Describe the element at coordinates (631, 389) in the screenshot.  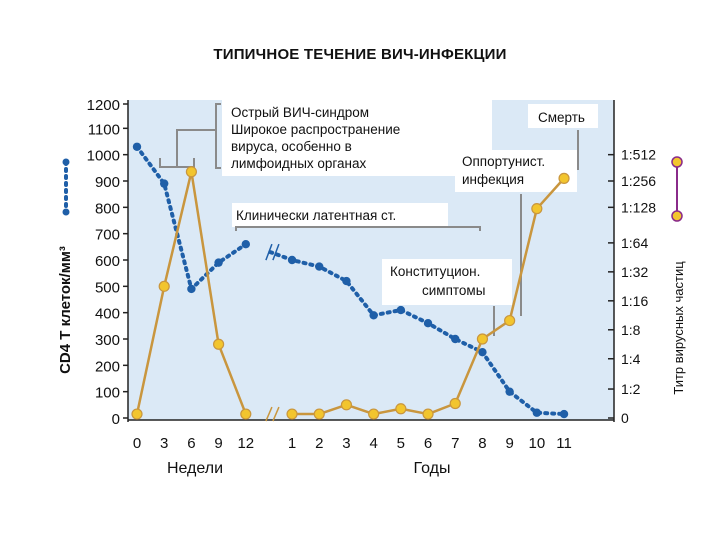
I see `y2-tick-label: 1:2` at that location.